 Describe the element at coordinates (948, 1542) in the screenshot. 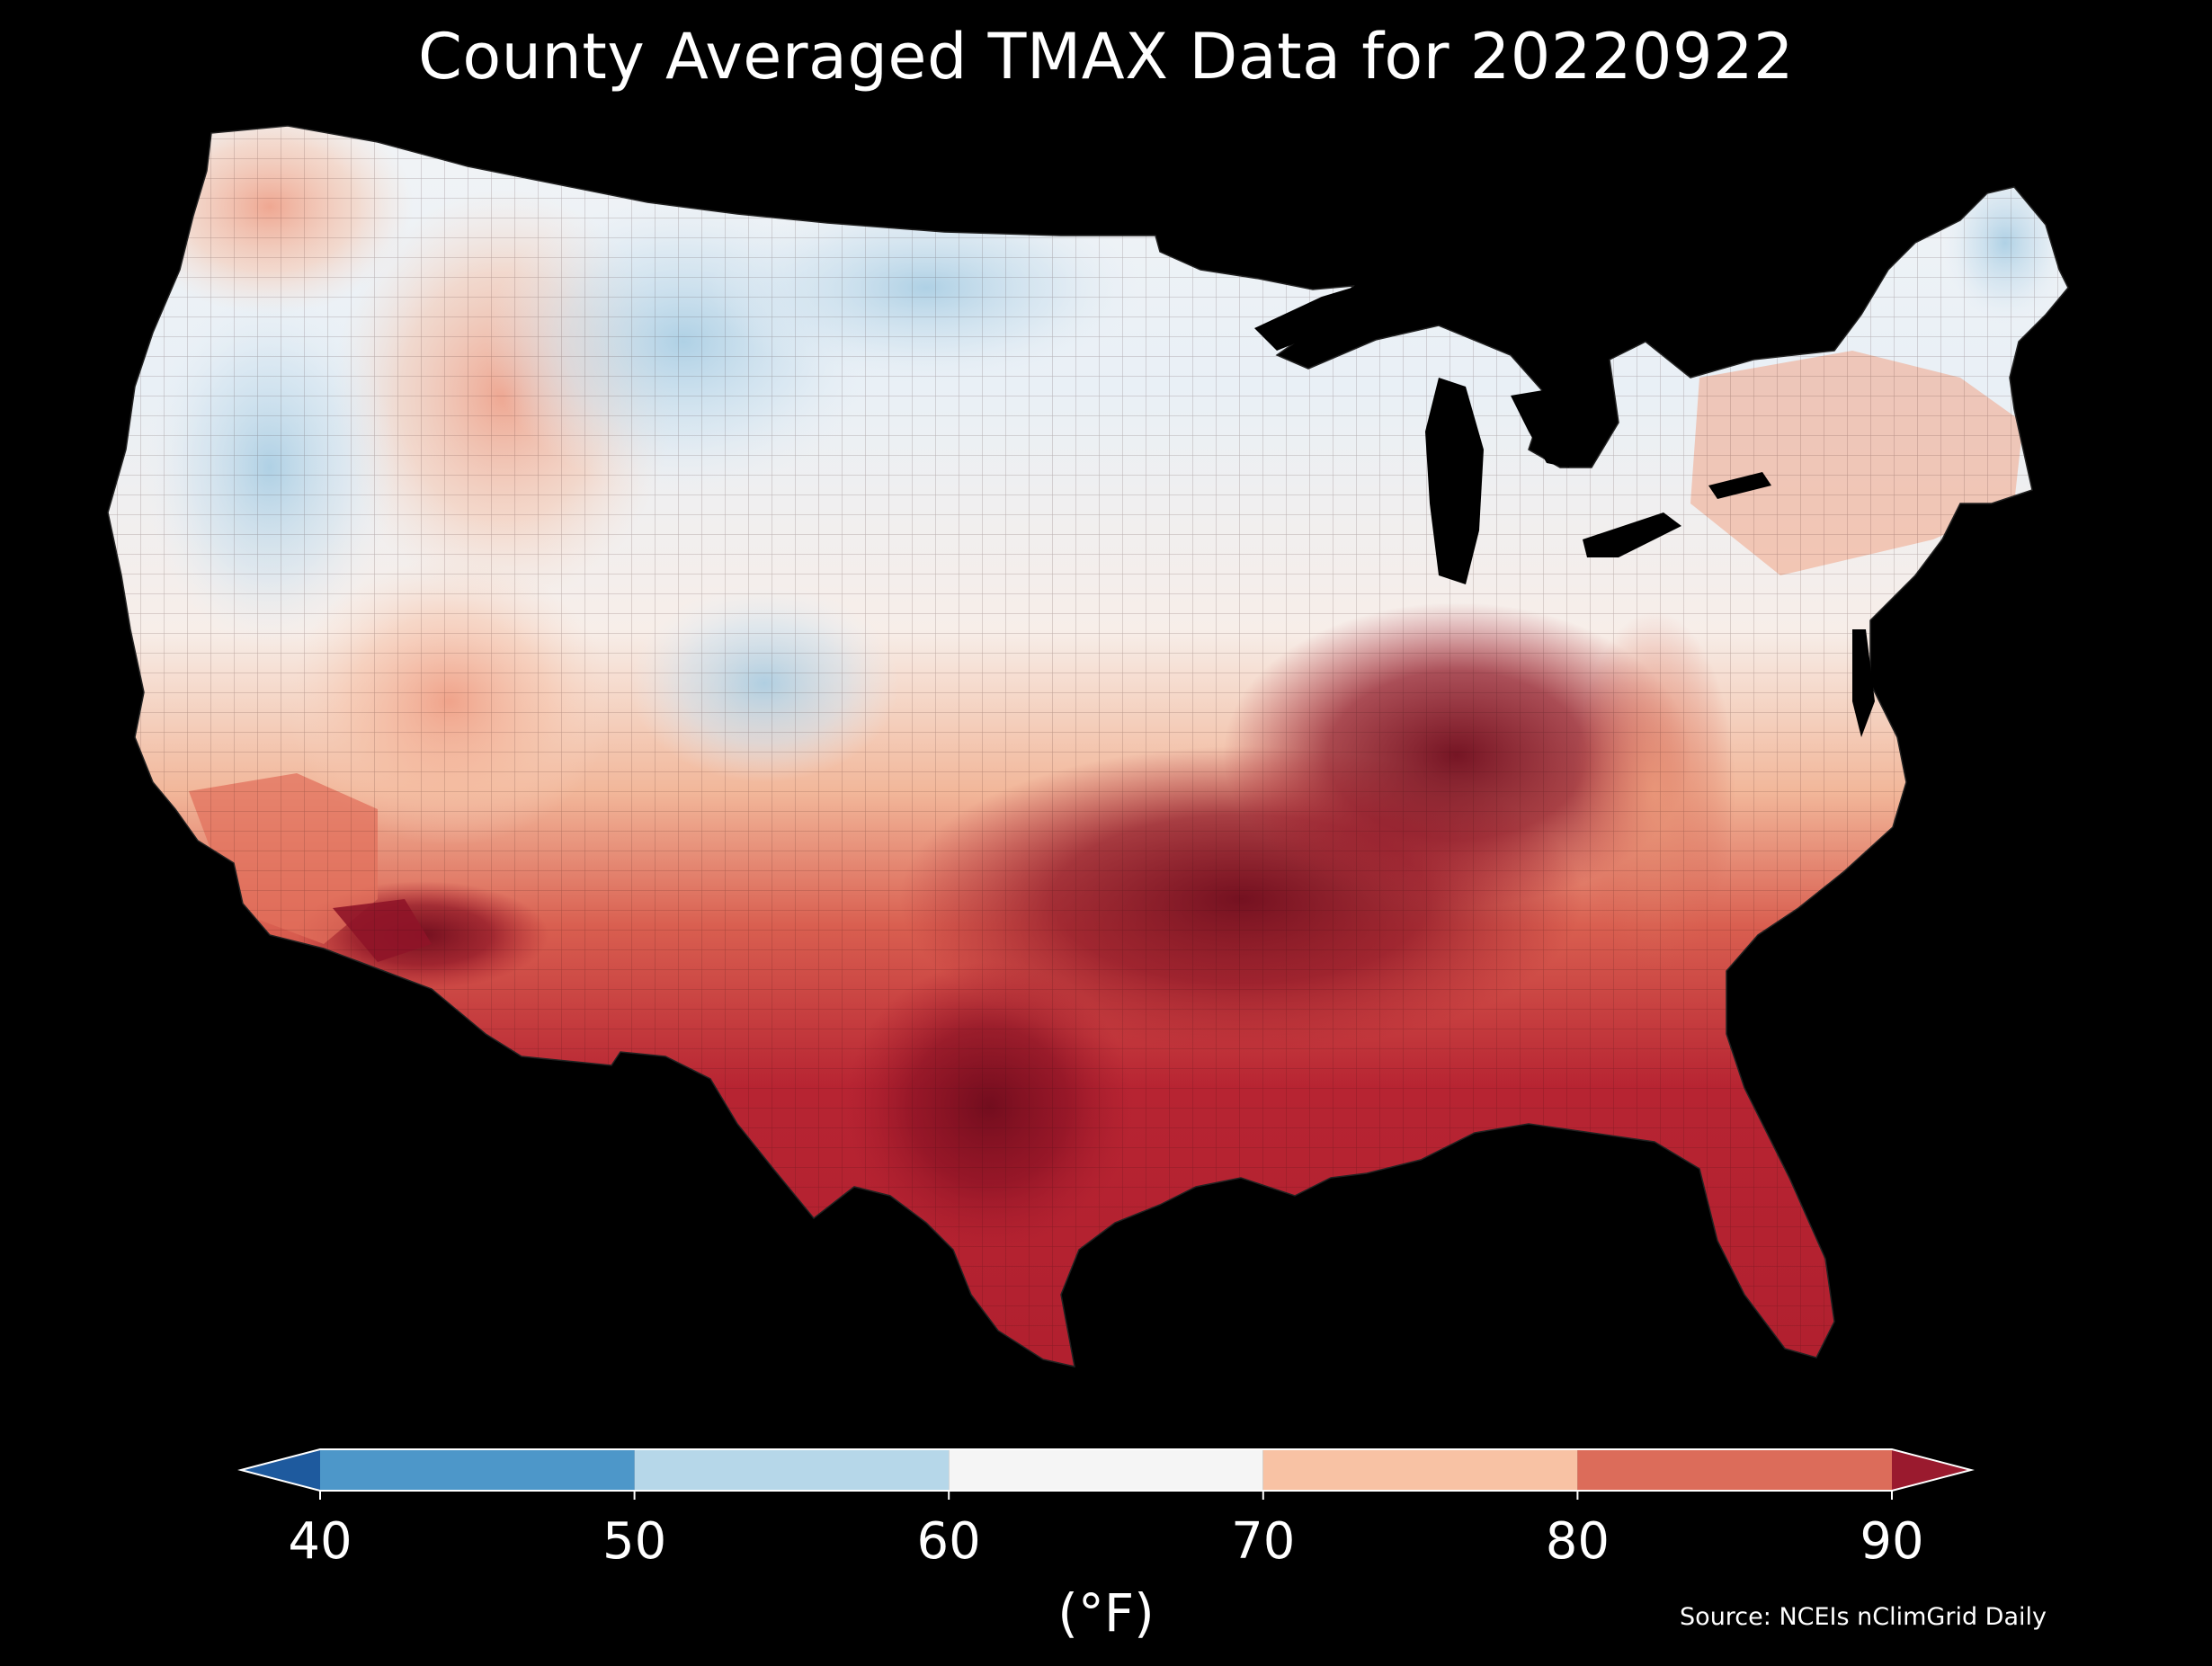

I see `colorbar-tick-label: 60` at that location.